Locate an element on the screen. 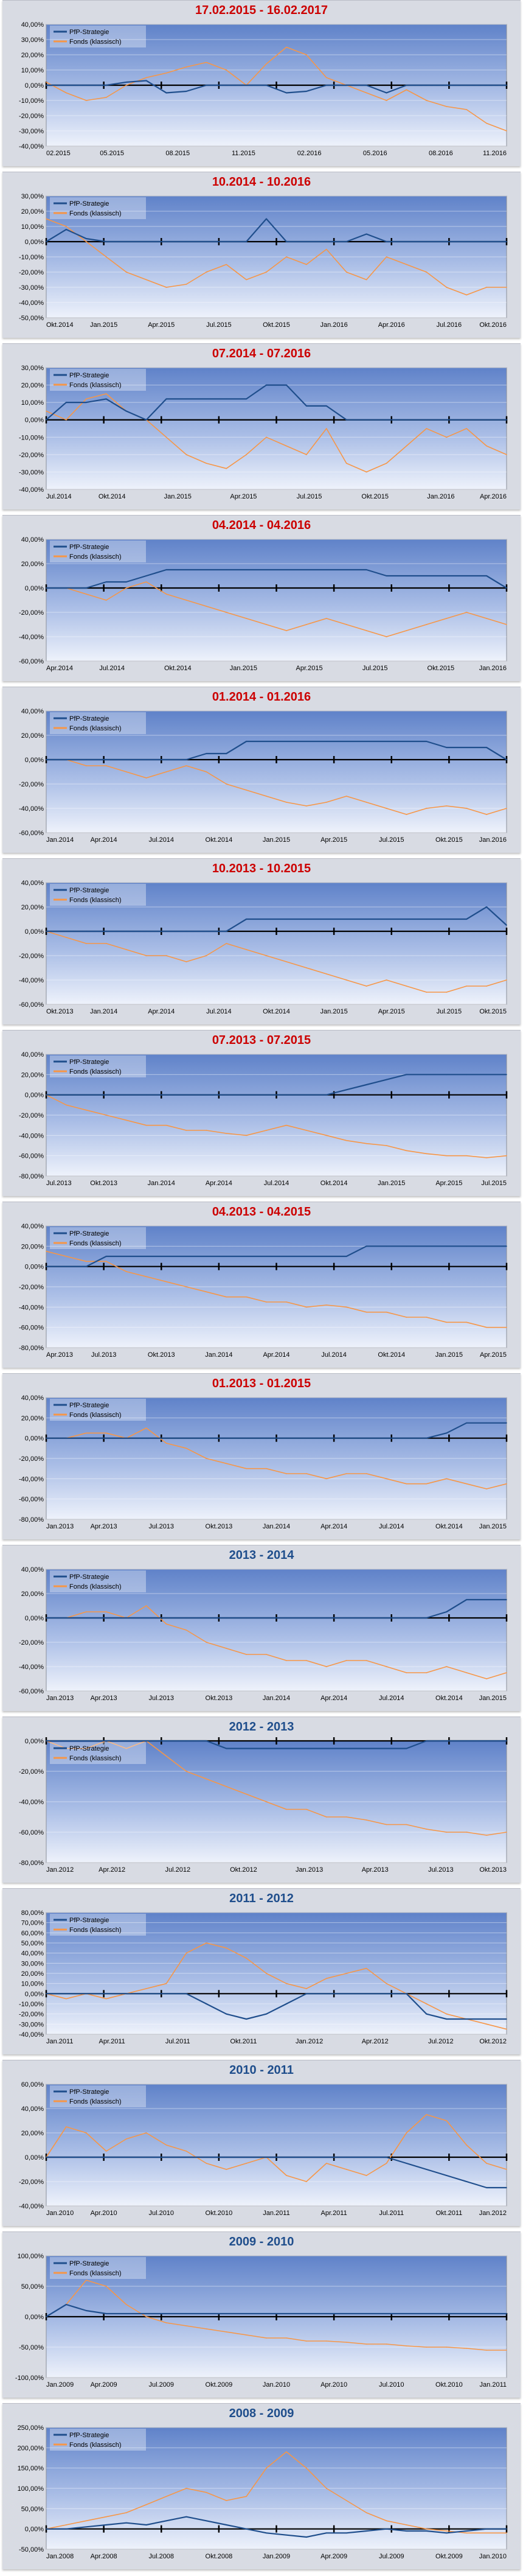 The image size is (523, 2576). x-tick-label: Jan.2009 is located at coordinates (276, 2556).